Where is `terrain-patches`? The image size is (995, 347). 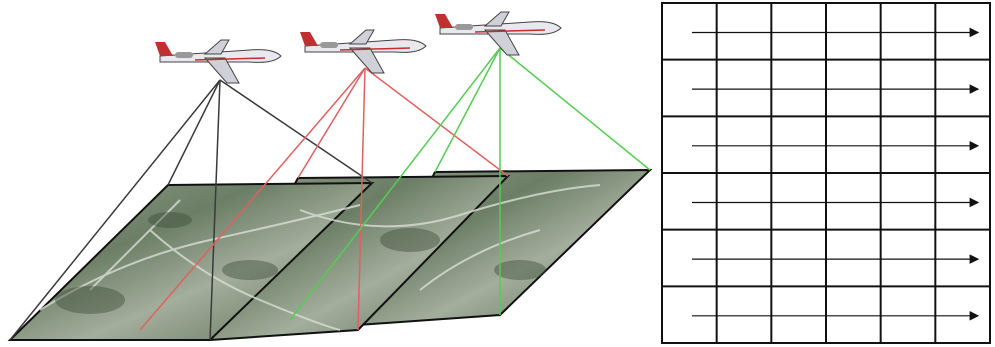 terrain-patches is located at coordinates (300, 263).